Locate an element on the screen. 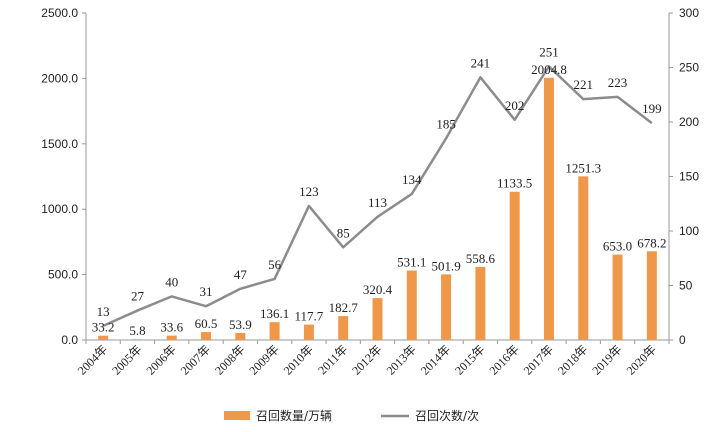 The width and height of the screenshot is (719, 432). right-axis-tick-label: 100 is located at coordinates (689, 231).